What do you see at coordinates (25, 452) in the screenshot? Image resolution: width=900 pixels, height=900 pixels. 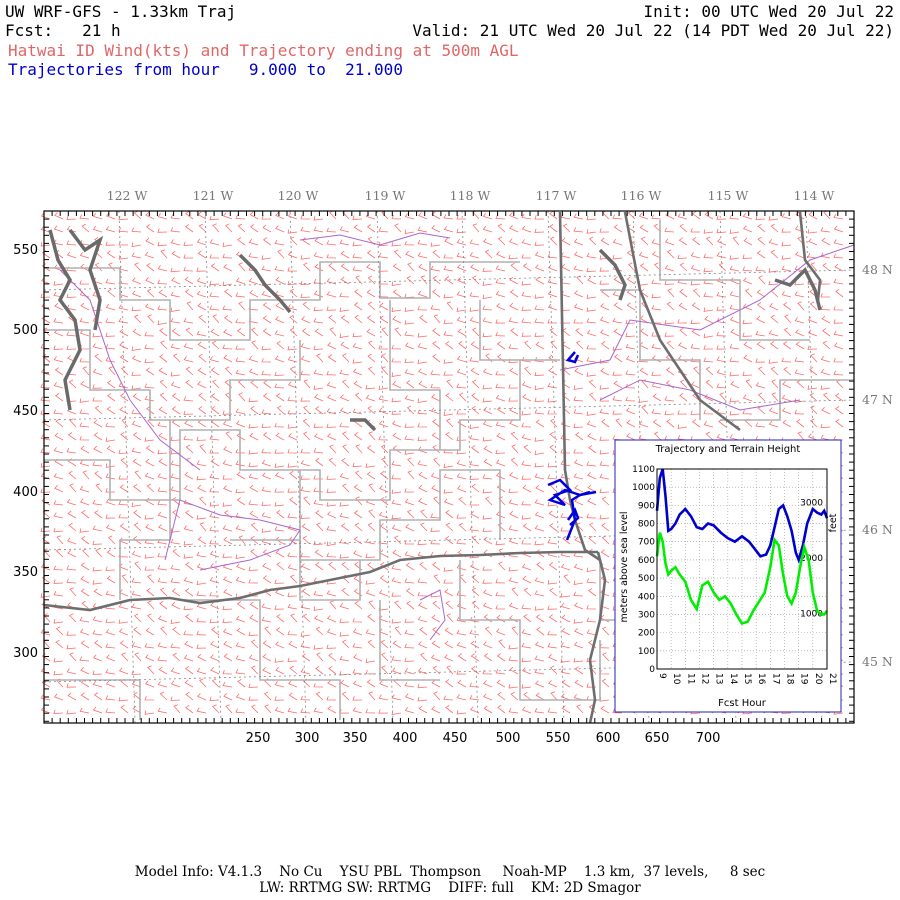 I see `y-grid-labels: 550 500 450 400 350 300` at bounding box center [25, 452].